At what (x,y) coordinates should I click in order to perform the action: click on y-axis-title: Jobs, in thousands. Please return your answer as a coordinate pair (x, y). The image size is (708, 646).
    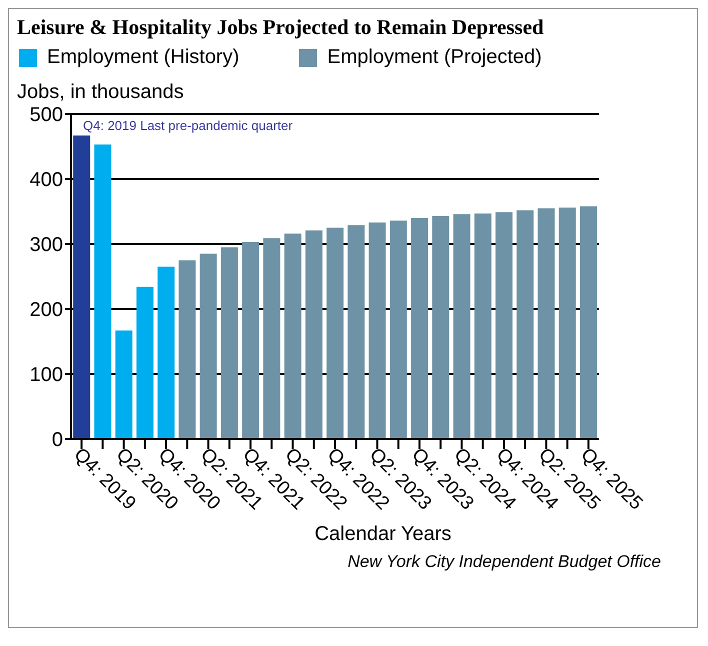
    Looking at the image, I should click on (101, 92).